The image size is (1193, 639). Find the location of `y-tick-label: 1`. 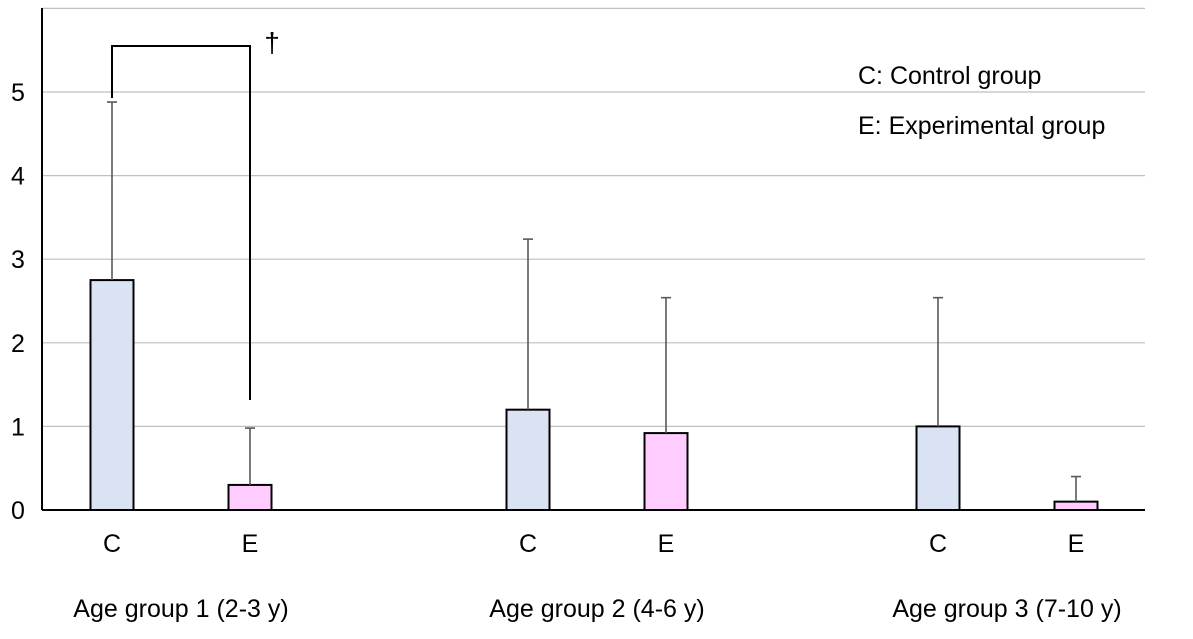

y-tick-label: 1 is located at coordinates (18, 427).